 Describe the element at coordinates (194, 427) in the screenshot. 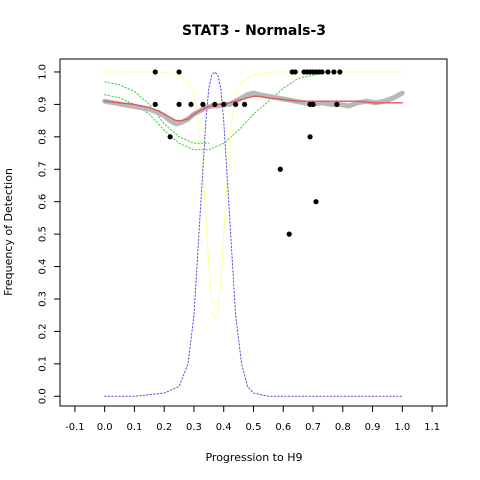

I see `x-tick-label: 0.3` at that location.